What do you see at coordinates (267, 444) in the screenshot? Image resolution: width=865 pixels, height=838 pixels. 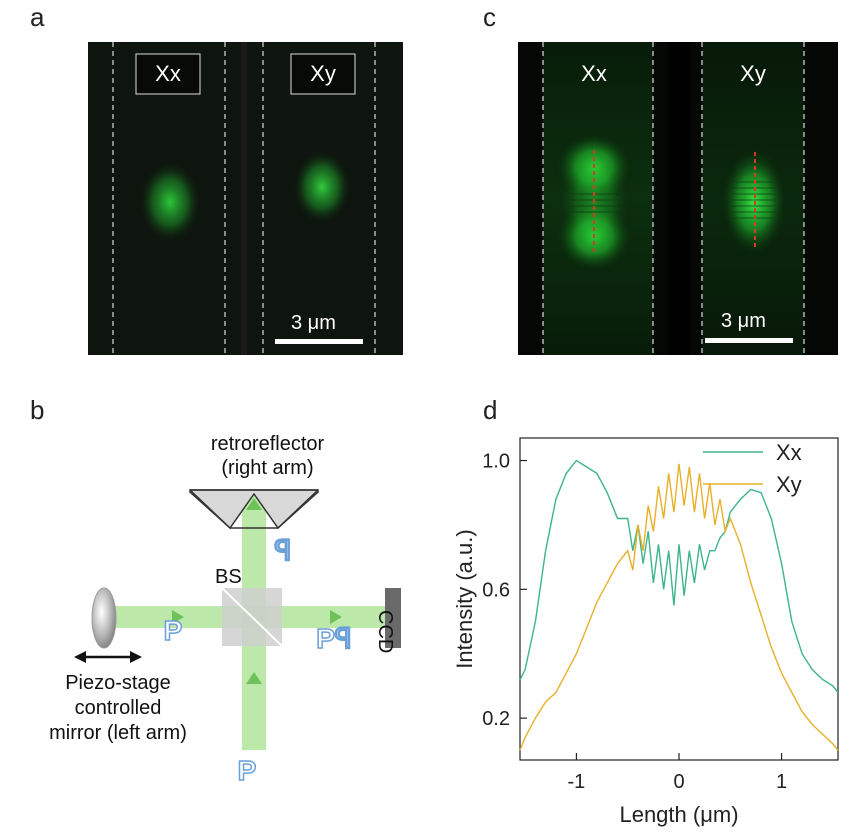 I see `retroreflector-label-1: retroreflector` at bounding box center [267, 444].